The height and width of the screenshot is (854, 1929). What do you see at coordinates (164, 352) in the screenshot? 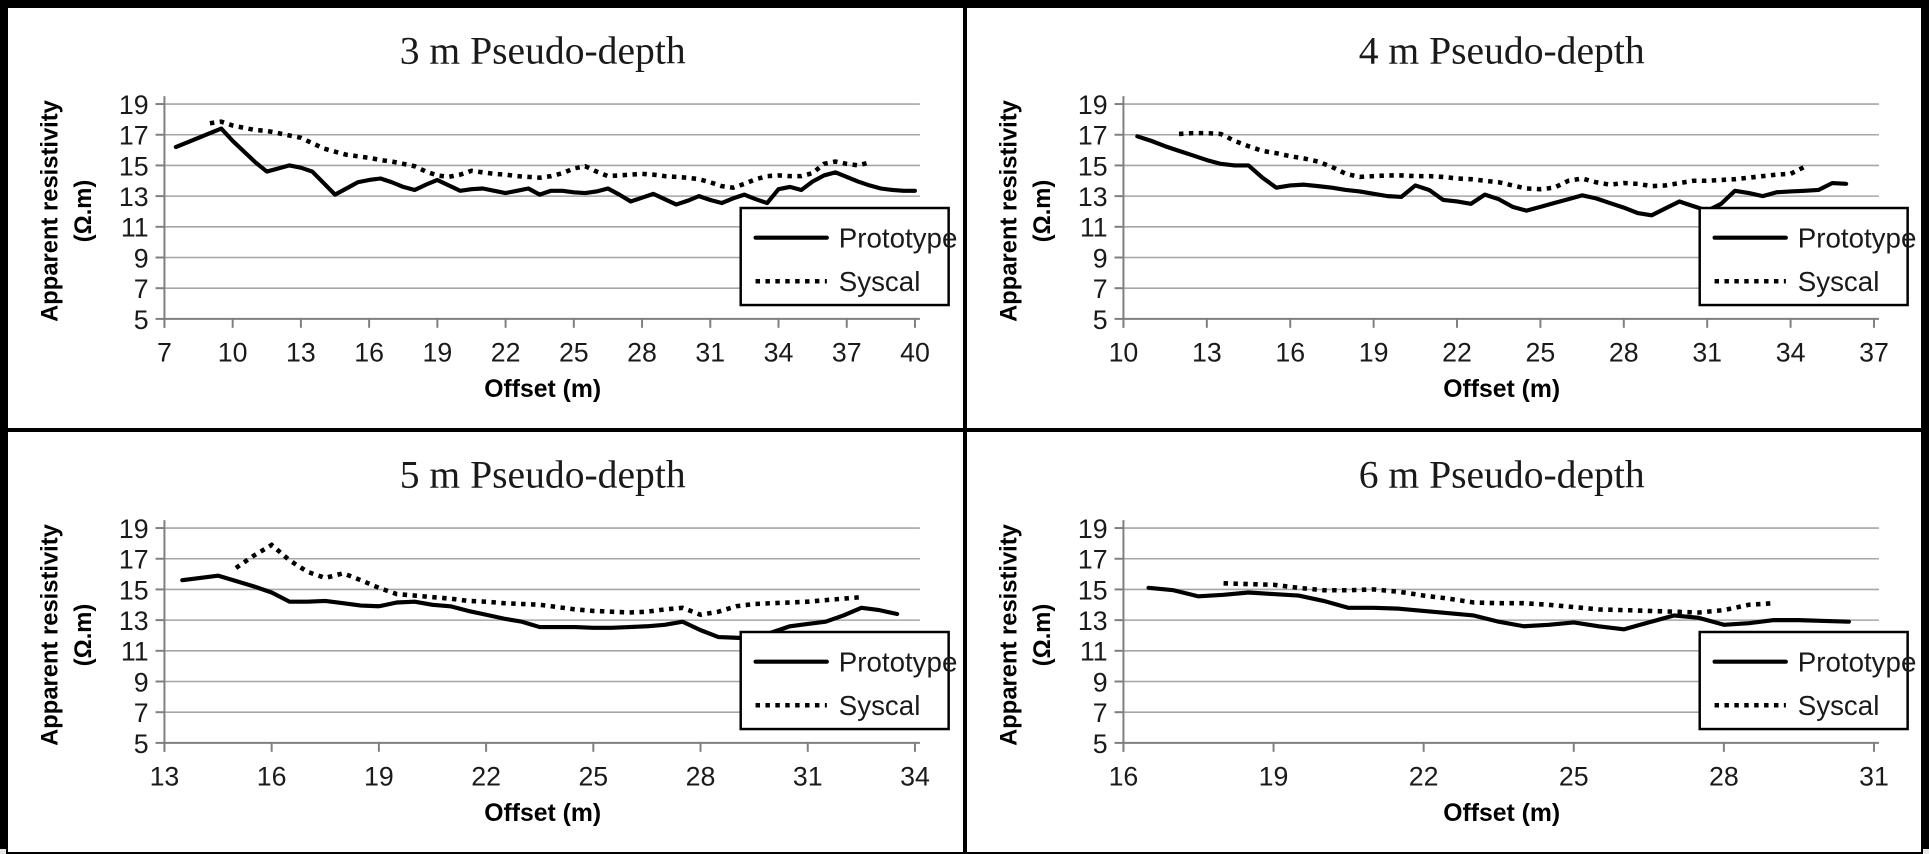
I see `x-tick-label: 7` at bounding box center [164, 352].